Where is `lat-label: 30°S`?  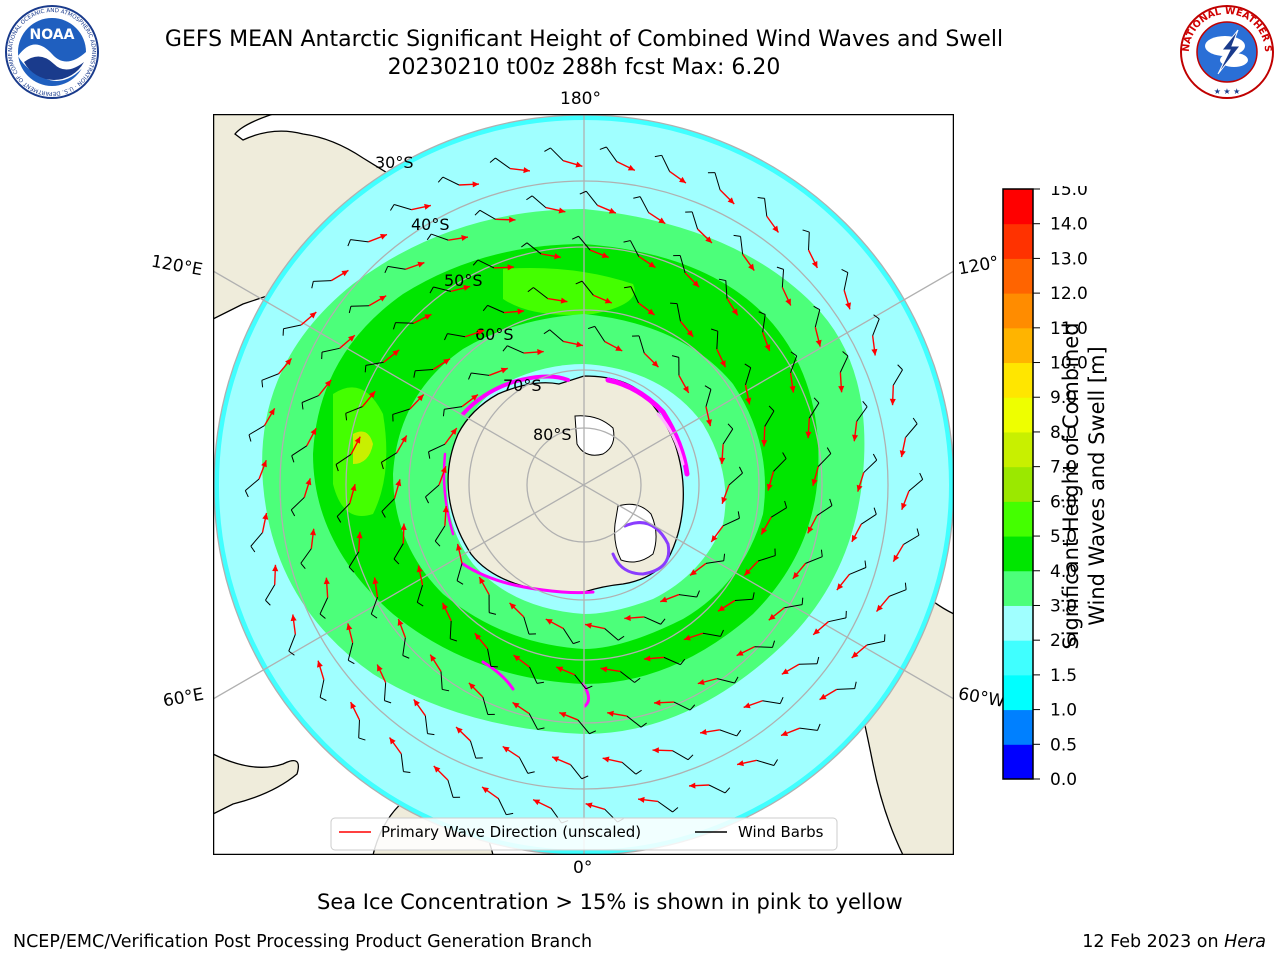
lat-label: 30°S is located at coordinates (394, 162).